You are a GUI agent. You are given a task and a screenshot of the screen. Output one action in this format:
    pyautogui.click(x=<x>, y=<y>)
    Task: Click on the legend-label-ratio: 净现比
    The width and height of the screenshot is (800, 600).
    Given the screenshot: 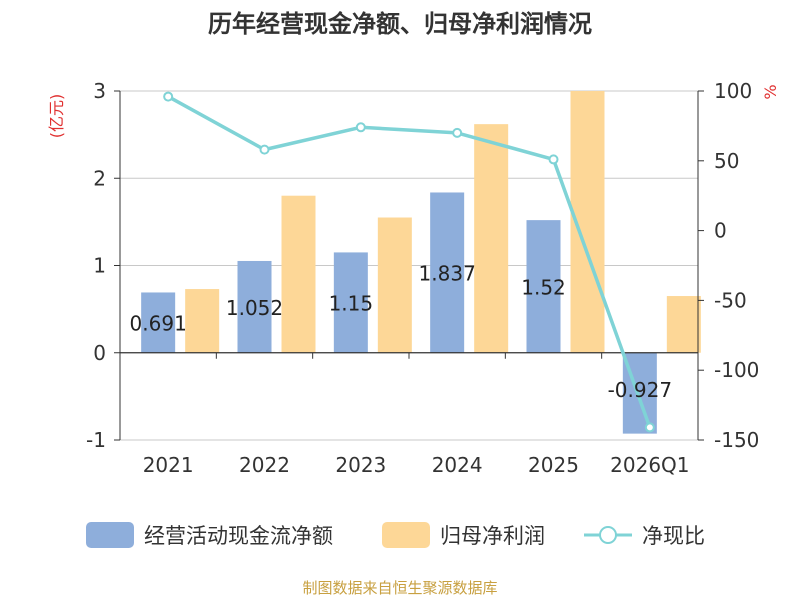 What is the action you would take?
    pyautogui.click(x=673, y=536)
    